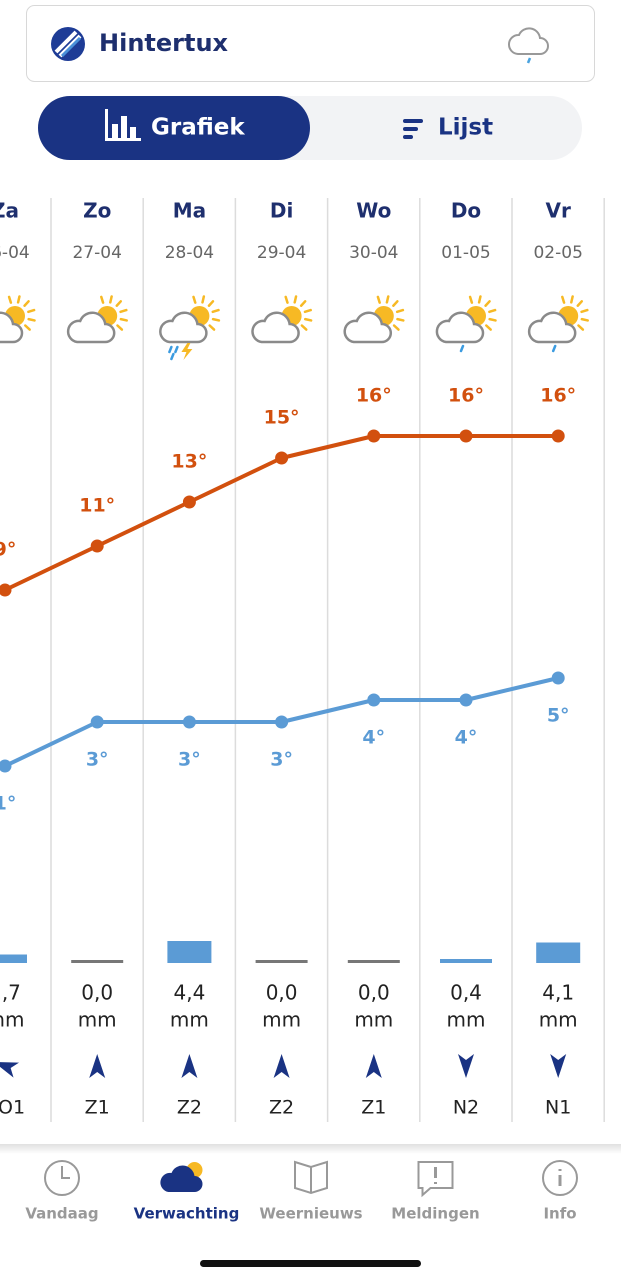 Image resolution: width=621 pixels, height=1280 pixels. Describe the element at coordinates (281, 253) in the screenshot. I see `day-date: 29-04` at that location.